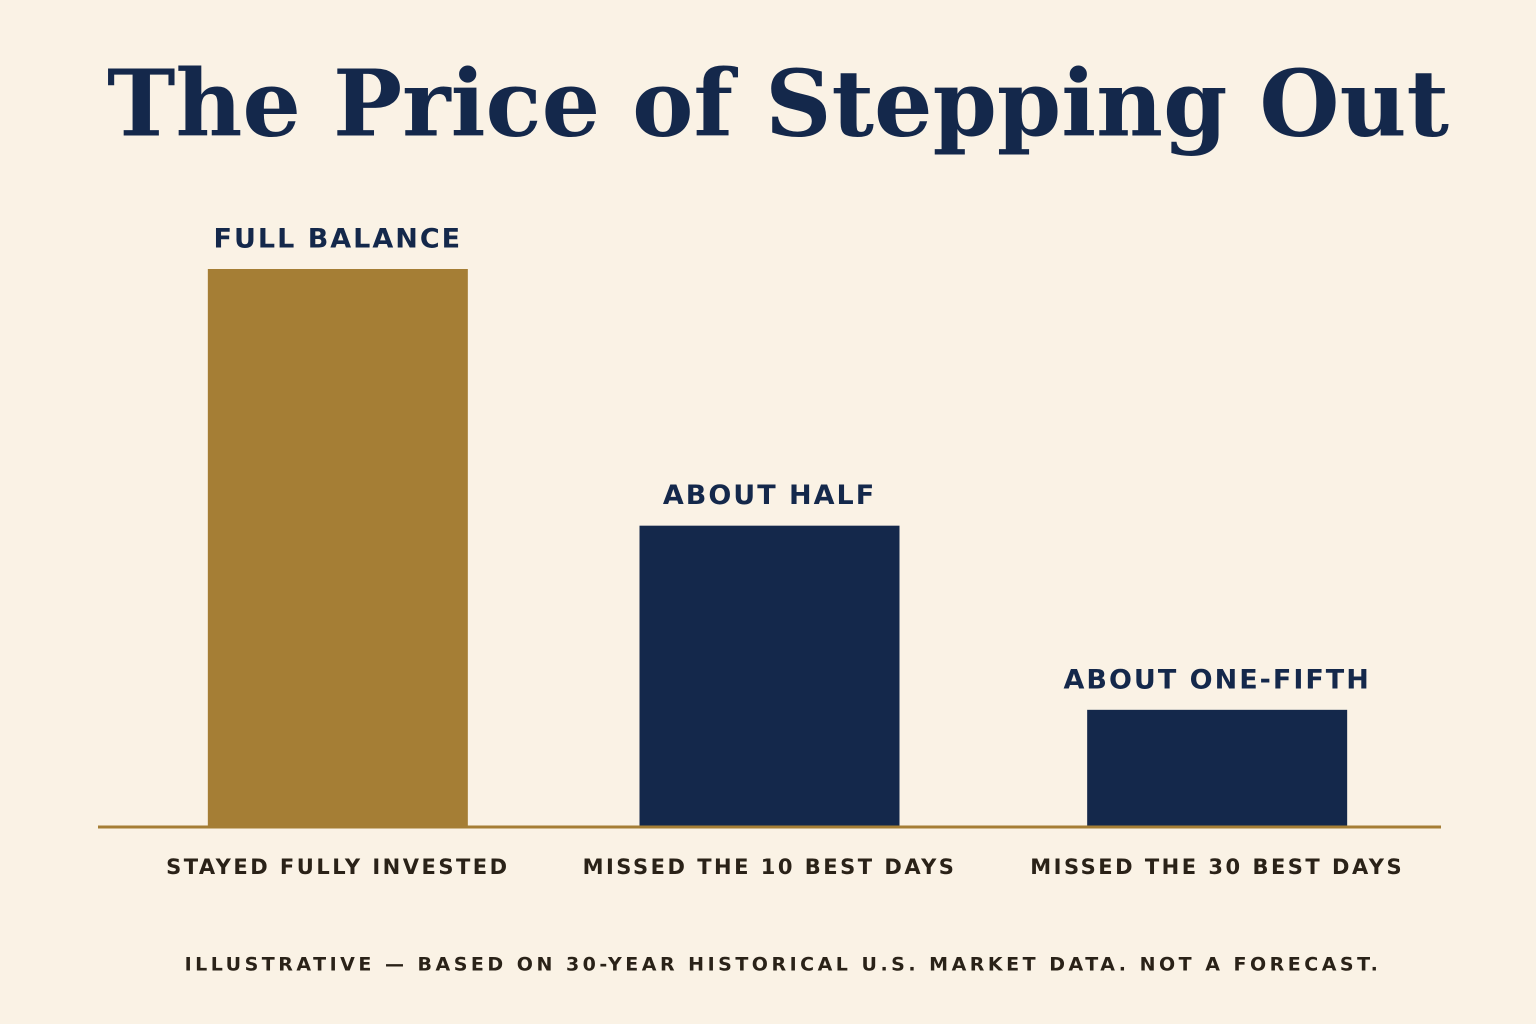 The image size is (1536, 1024). I want to click on chart-title: The Price of Stepping Out, so click(778, 104).